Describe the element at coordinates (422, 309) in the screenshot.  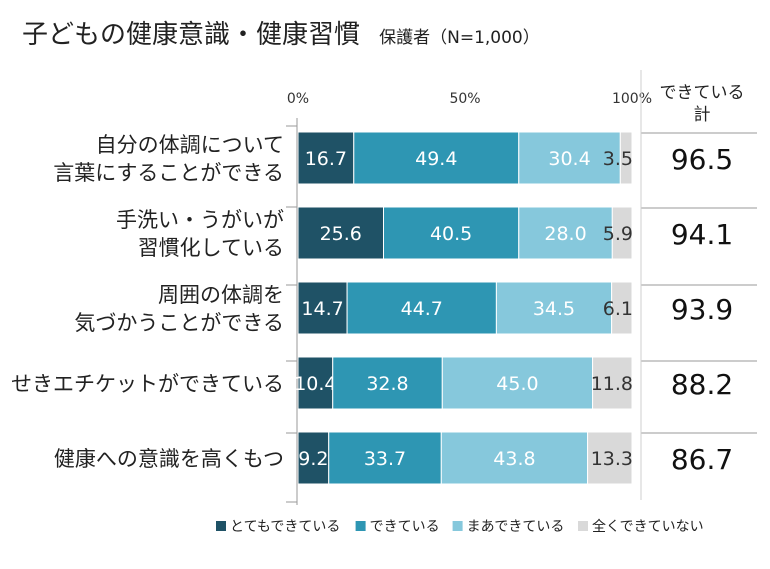
I see `data-label: 44.7` at that location.